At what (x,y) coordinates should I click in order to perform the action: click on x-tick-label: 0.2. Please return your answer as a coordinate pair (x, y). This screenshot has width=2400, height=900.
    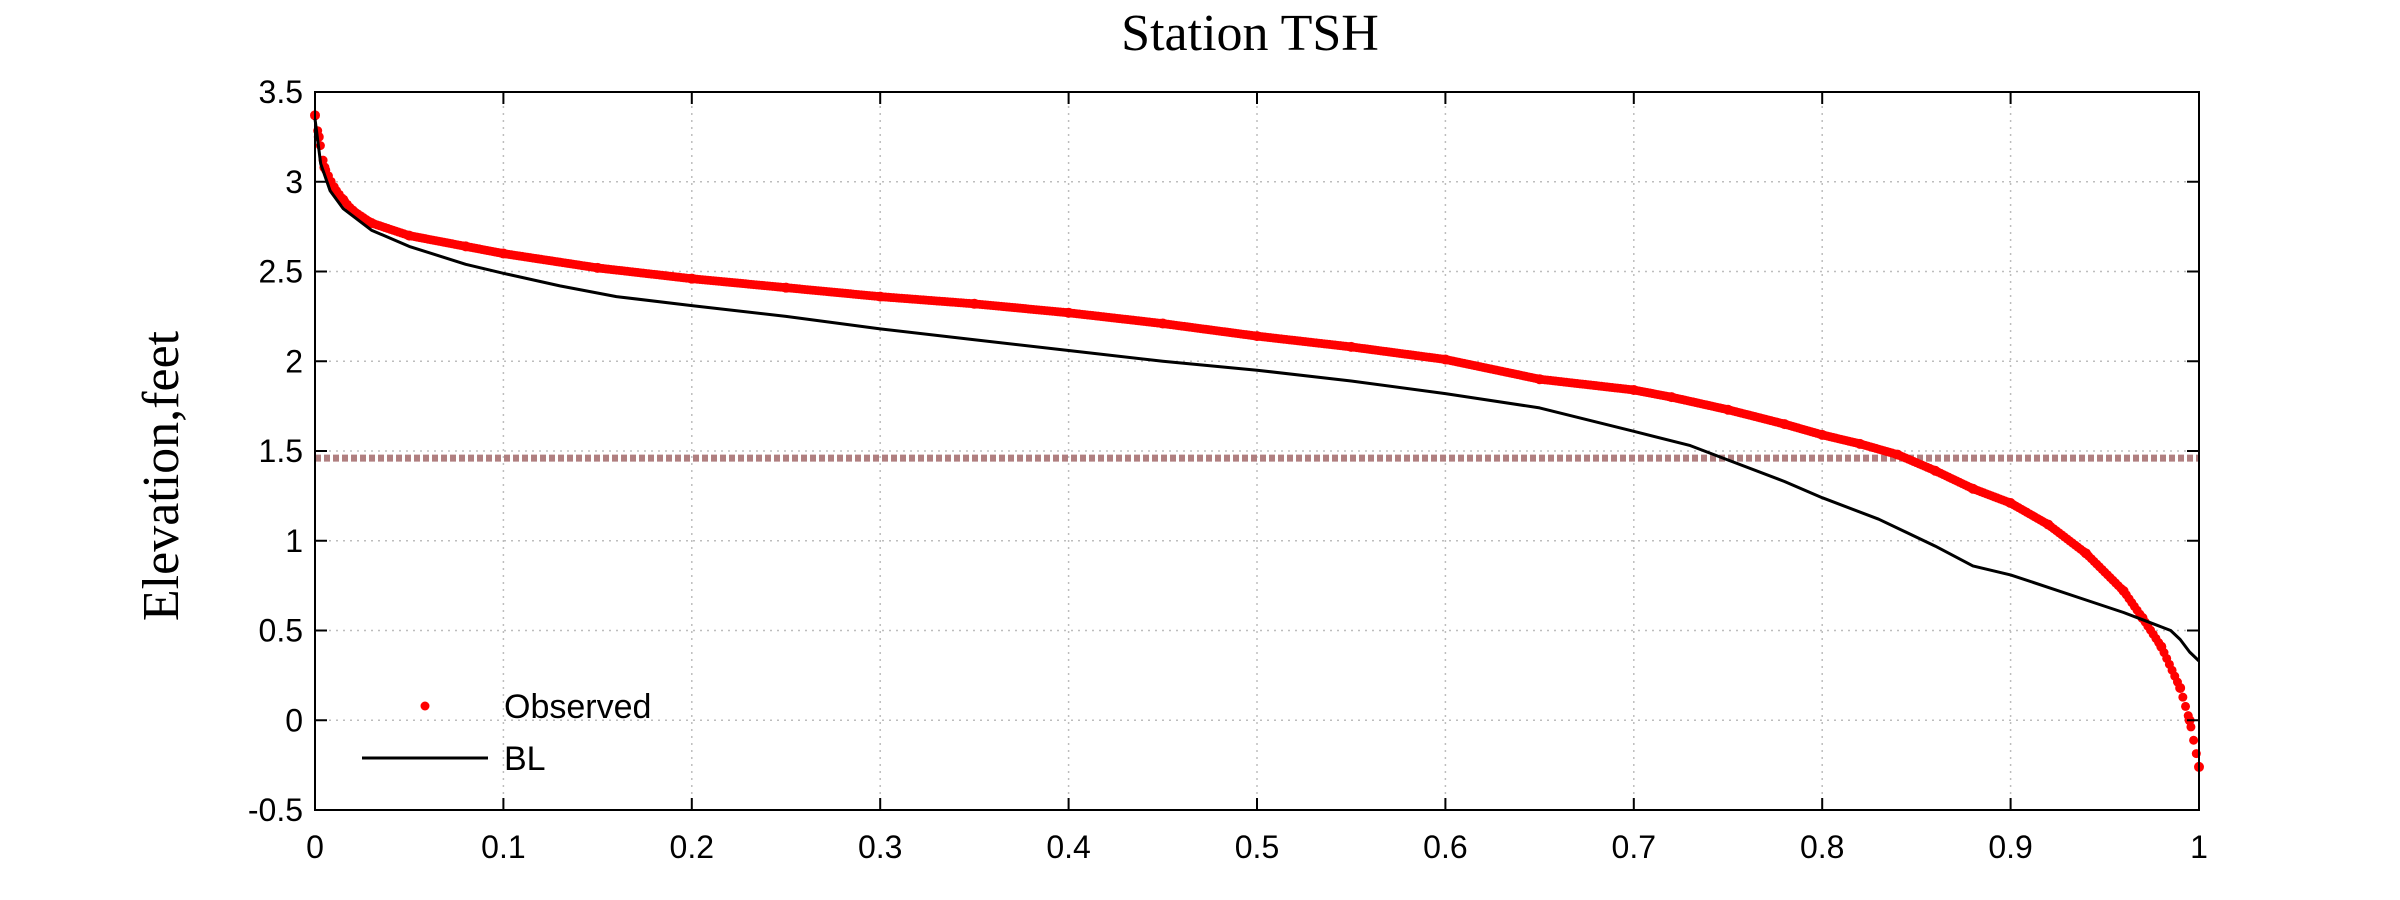
    Looking at the image, I should click on (692, 847).